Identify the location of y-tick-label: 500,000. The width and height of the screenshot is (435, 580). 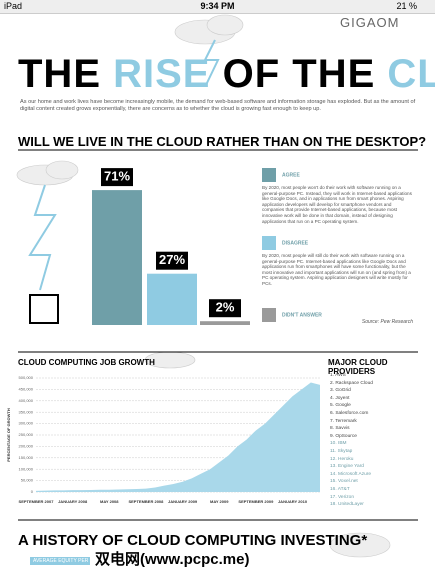
(26, 377).